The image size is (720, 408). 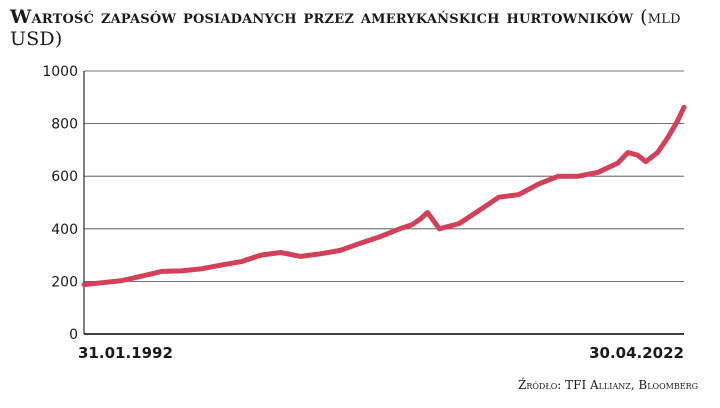 I want to click on source-note: Źródło: TFI Allianz, Bloomberg, so click(x=608, y=385).